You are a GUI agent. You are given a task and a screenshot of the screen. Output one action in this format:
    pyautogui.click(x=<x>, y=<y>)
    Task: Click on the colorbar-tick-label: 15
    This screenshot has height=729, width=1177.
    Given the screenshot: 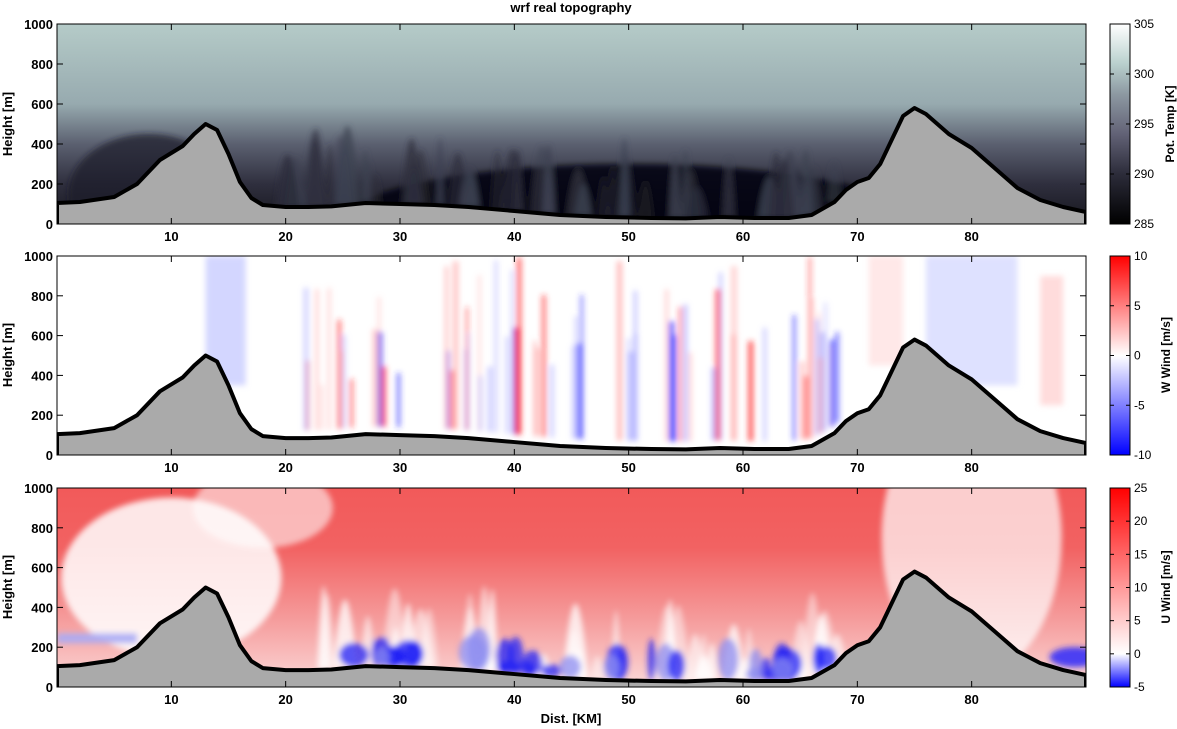 What is the action you would take?
    pyautogui.click(x=1141, y=554)
    